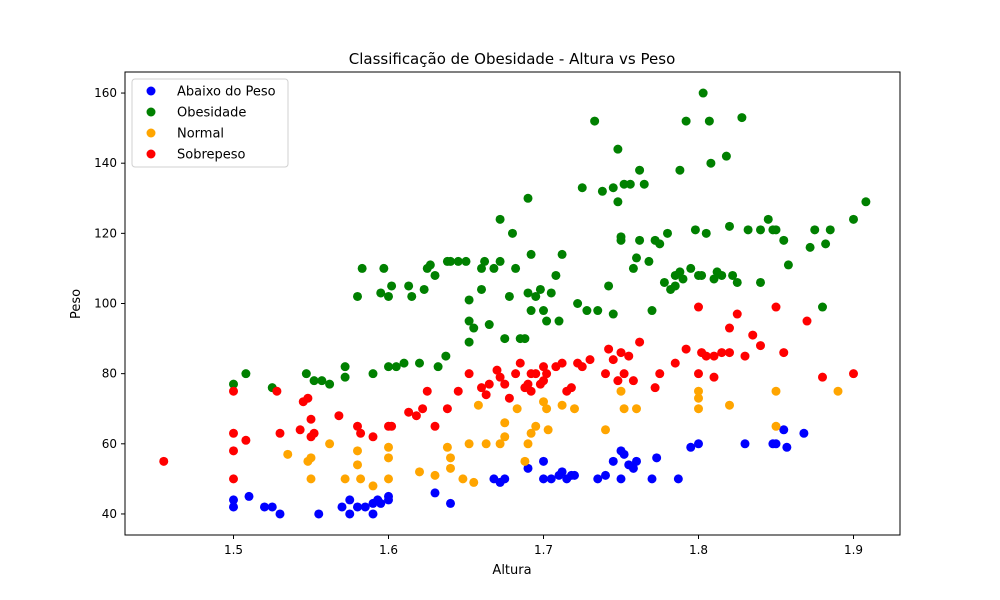  Describe the element at coordinates (210, 123) in the screenshot. I see `legend-box` at that location.